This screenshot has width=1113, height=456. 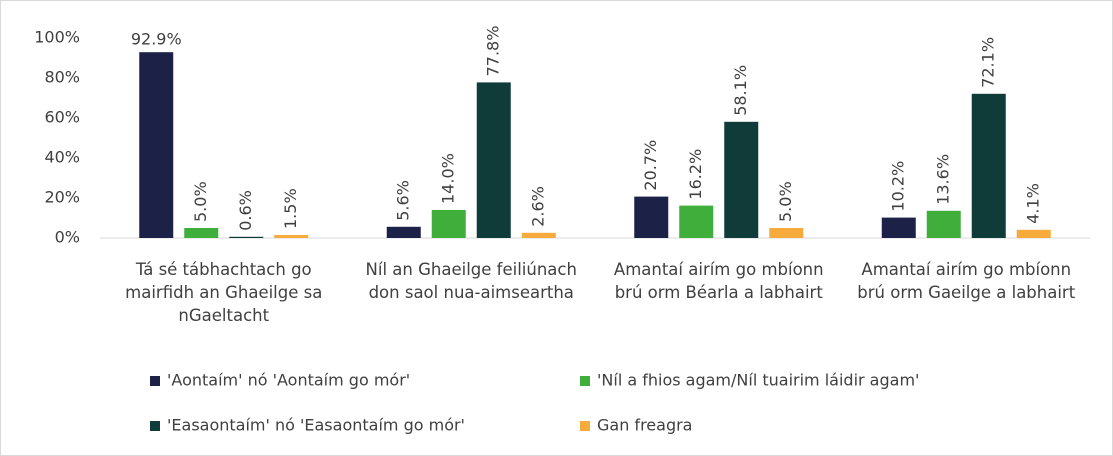 What do you see at coordinates (62, 117) in the screenshot?
I see `y-tick-label: 60%` at bounding box center [62, 117].